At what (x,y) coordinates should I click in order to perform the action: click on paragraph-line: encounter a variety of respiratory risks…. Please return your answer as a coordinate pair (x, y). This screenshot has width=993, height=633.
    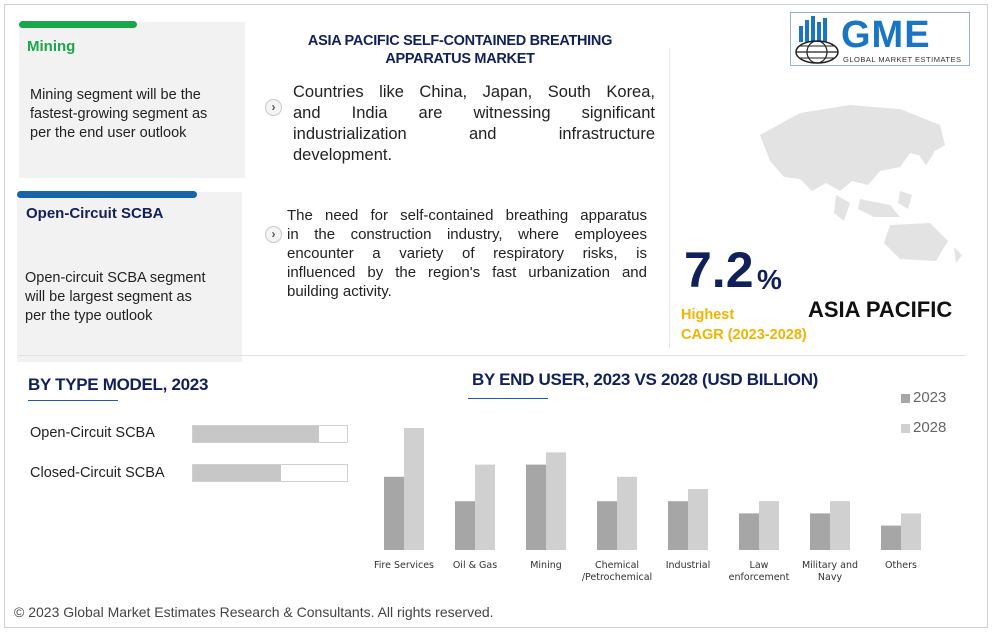
    Looking at the image, I should click on (467, 253).